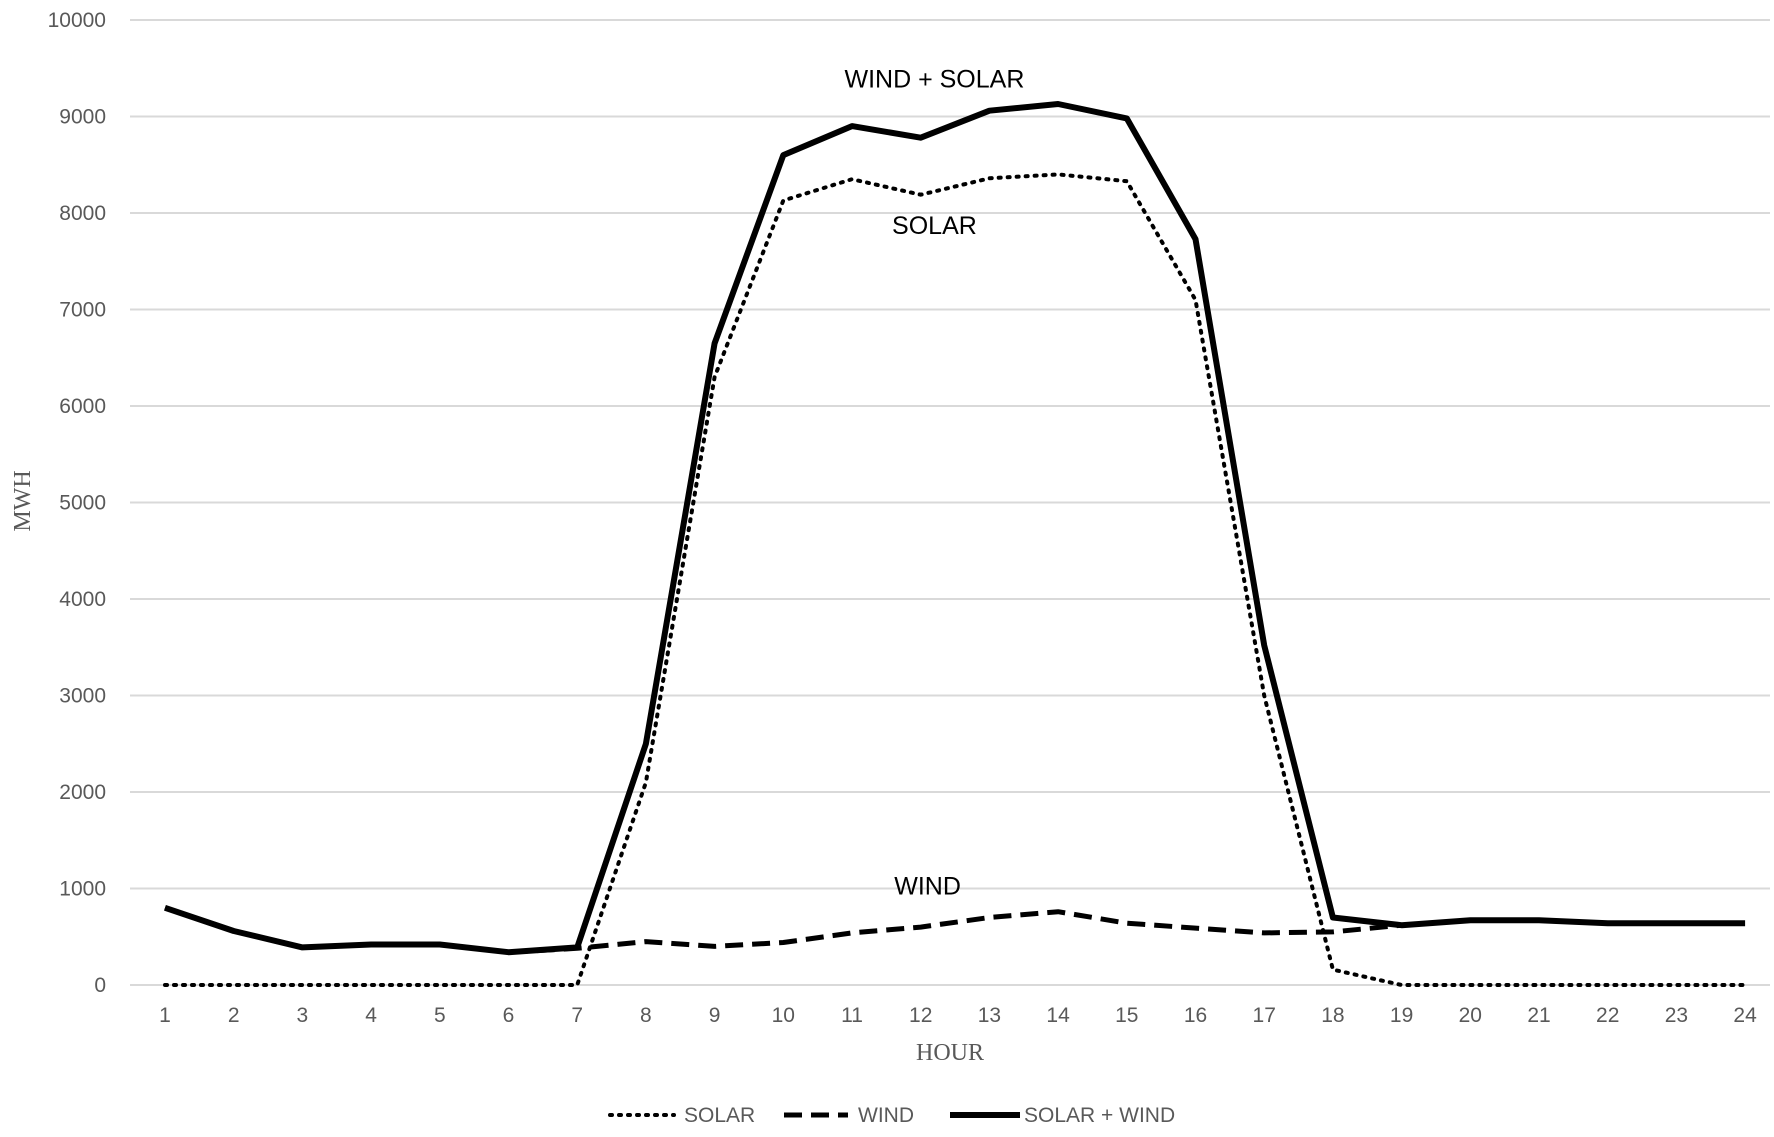 The width and height of the screenshot is (1774, 1137). Describe the element at coordinates (100, 985) in the screenshot. I see `y-tick-label: 0` at that location.